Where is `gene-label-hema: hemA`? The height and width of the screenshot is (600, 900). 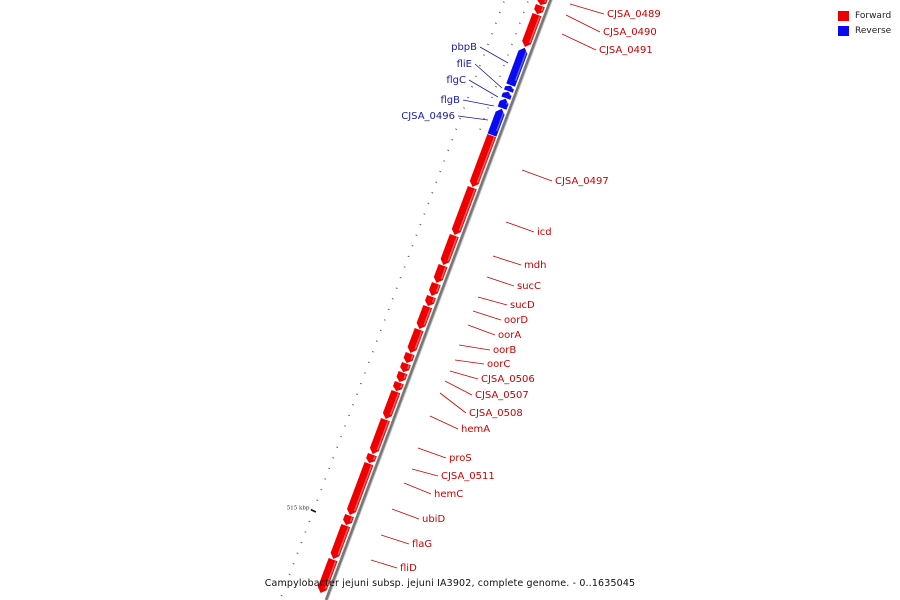
gene-label-hema: hemA is located at coordinates (475, 429).